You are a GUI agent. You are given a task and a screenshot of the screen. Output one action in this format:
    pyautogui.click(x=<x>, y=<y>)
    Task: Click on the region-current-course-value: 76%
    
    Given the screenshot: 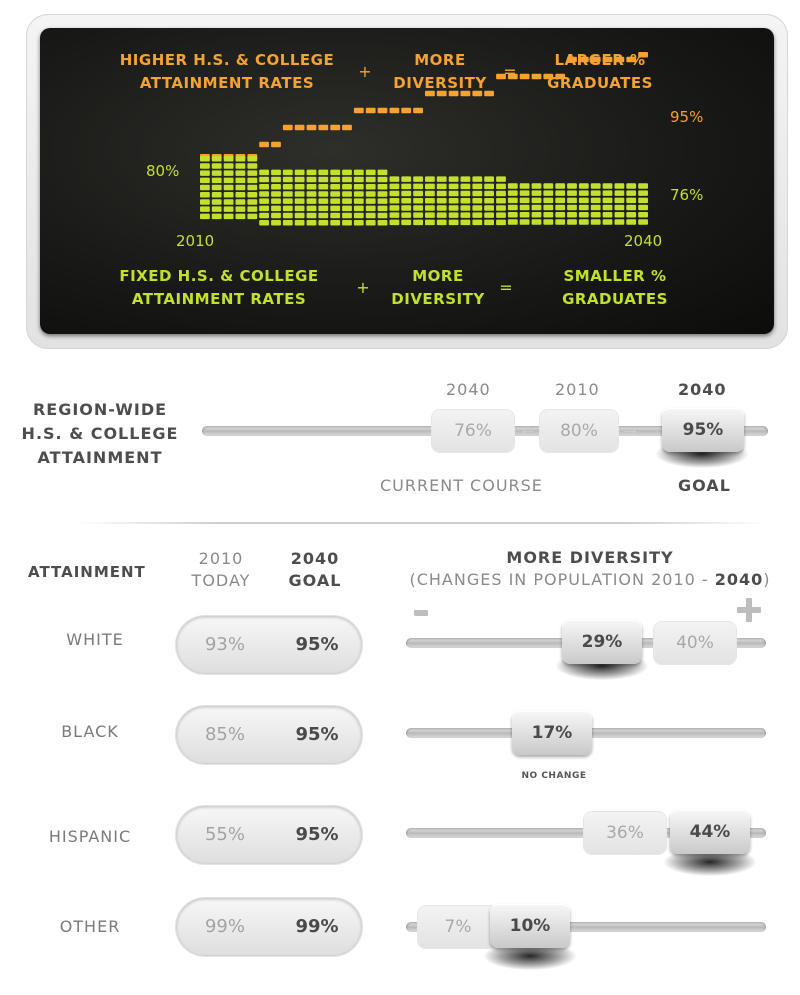 What is the action you would take?
    pyautogui.click(x=473, y=431)
    